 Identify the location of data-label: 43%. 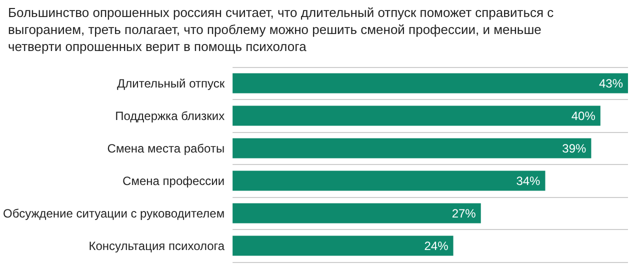
(611, 83).